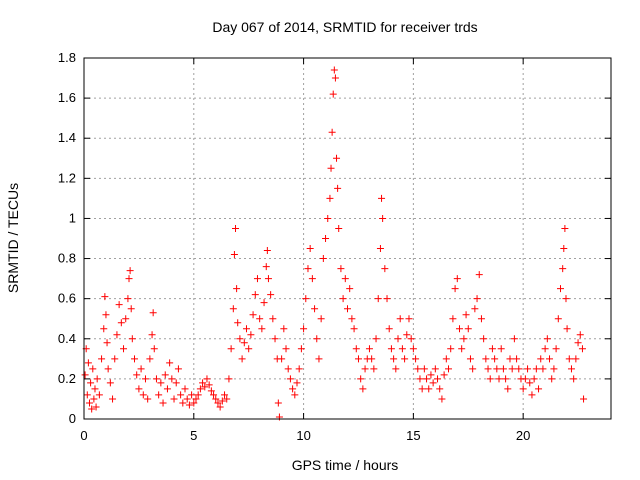 This screenshot has width=640, height=480. What do you see at coordinates (413, 435) in the screenshot?
I see `x-tick-label: 15` at bounding box center [413, 435].